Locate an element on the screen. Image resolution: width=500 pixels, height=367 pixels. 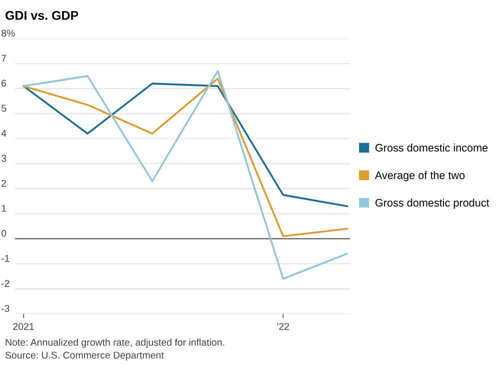
y-tick-label: 0 is located at coordinates (3, 233).